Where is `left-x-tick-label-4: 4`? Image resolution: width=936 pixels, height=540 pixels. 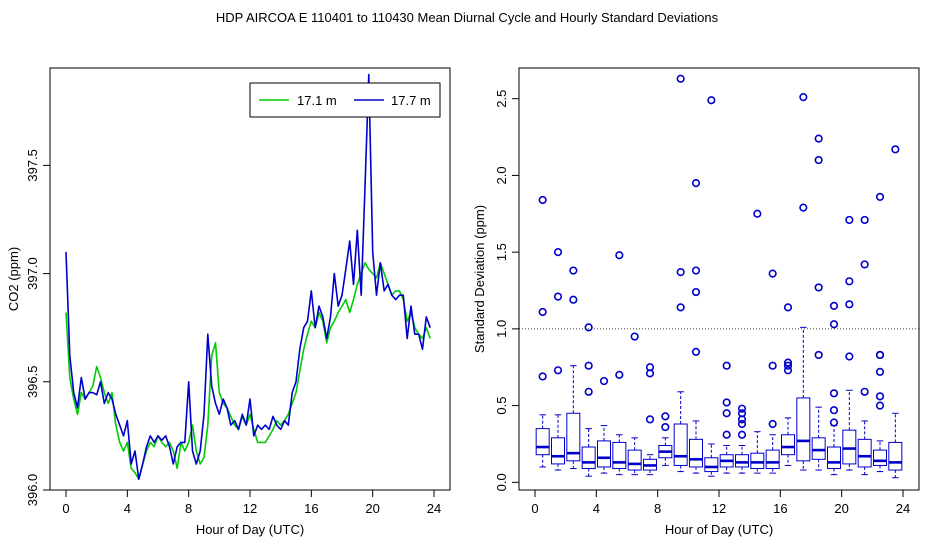
left-x-tick-label-4: 4 is located at coordinates (127, 508).